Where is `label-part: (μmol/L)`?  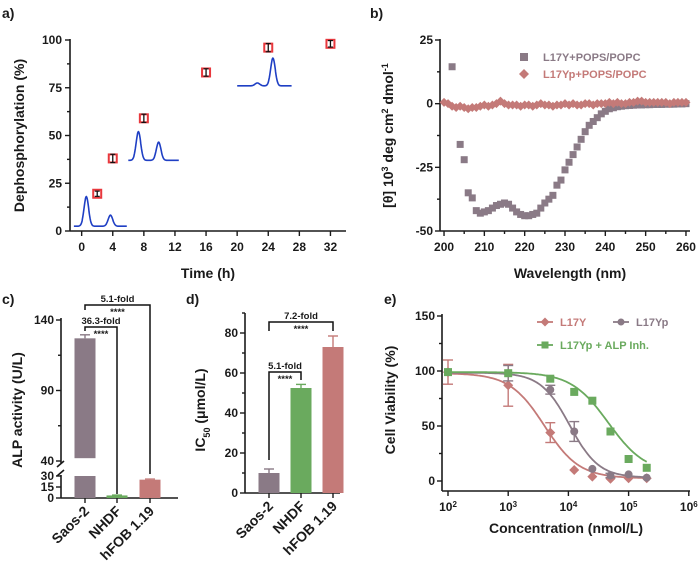 label-part: (μmol/L) is located at coordinates (200, 397).